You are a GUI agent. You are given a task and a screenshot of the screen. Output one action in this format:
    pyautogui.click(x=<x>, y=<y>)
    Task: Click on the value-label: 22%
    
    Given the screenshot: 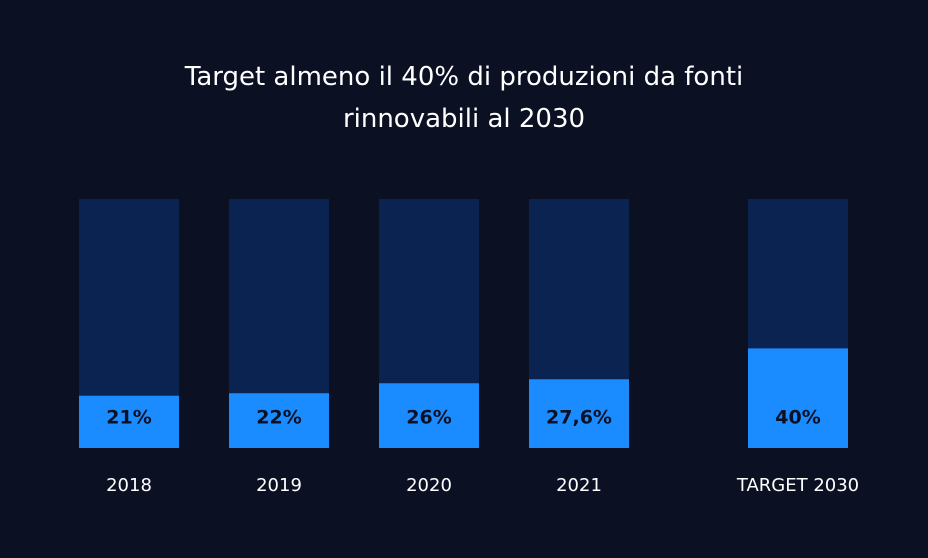 What is the action you would take?
    pyautogui.click(x=278, y=418)
    